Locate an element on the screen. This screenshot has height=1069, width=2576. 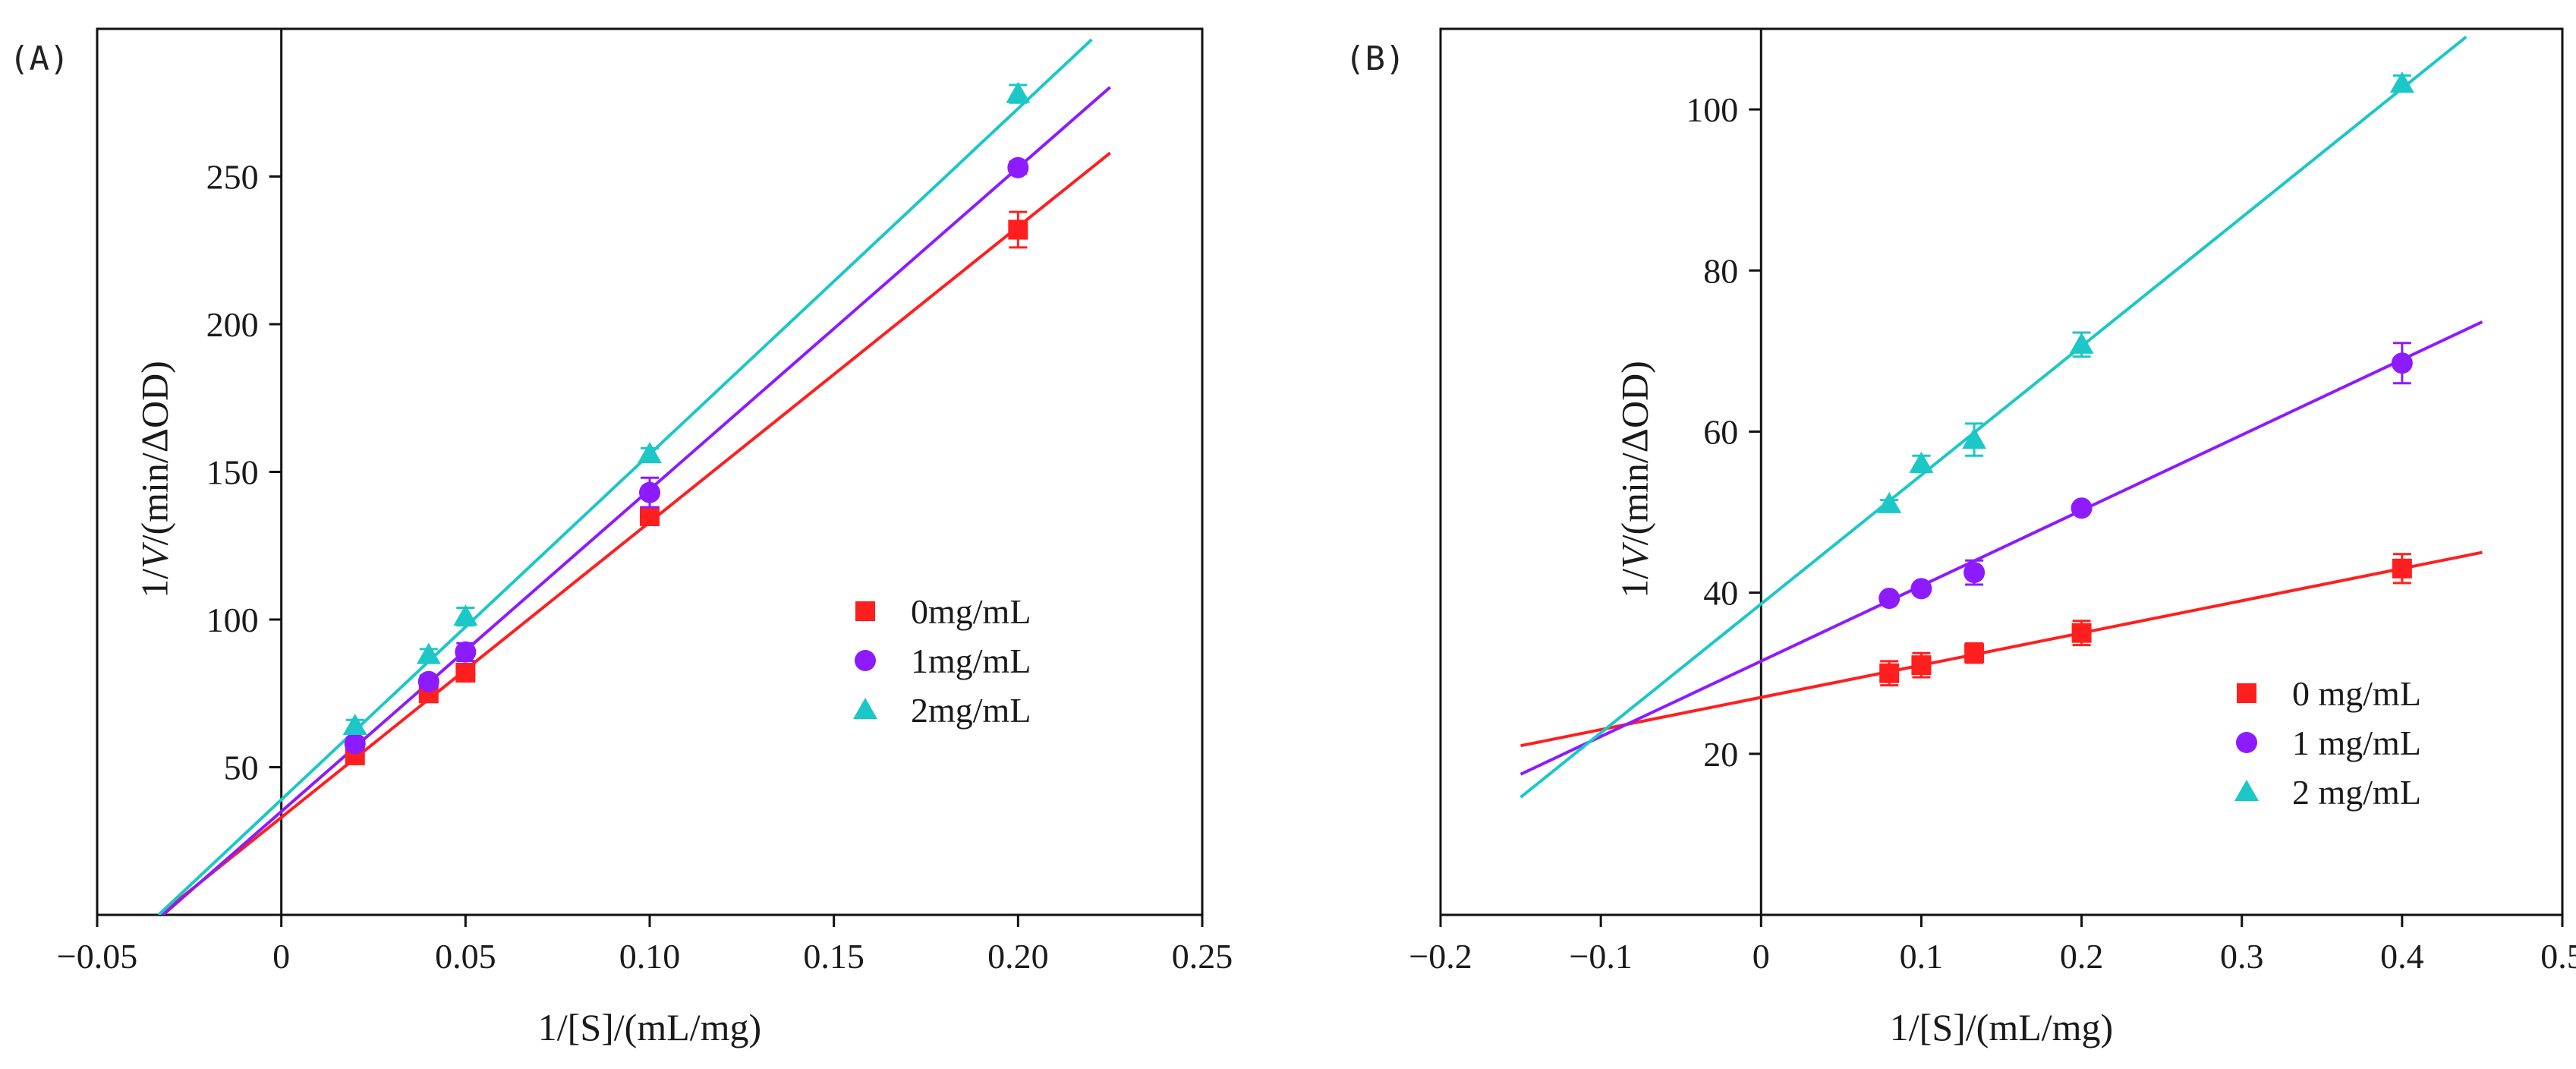
x-tick-label: 0.25 is located at coordinates (1202, 957).